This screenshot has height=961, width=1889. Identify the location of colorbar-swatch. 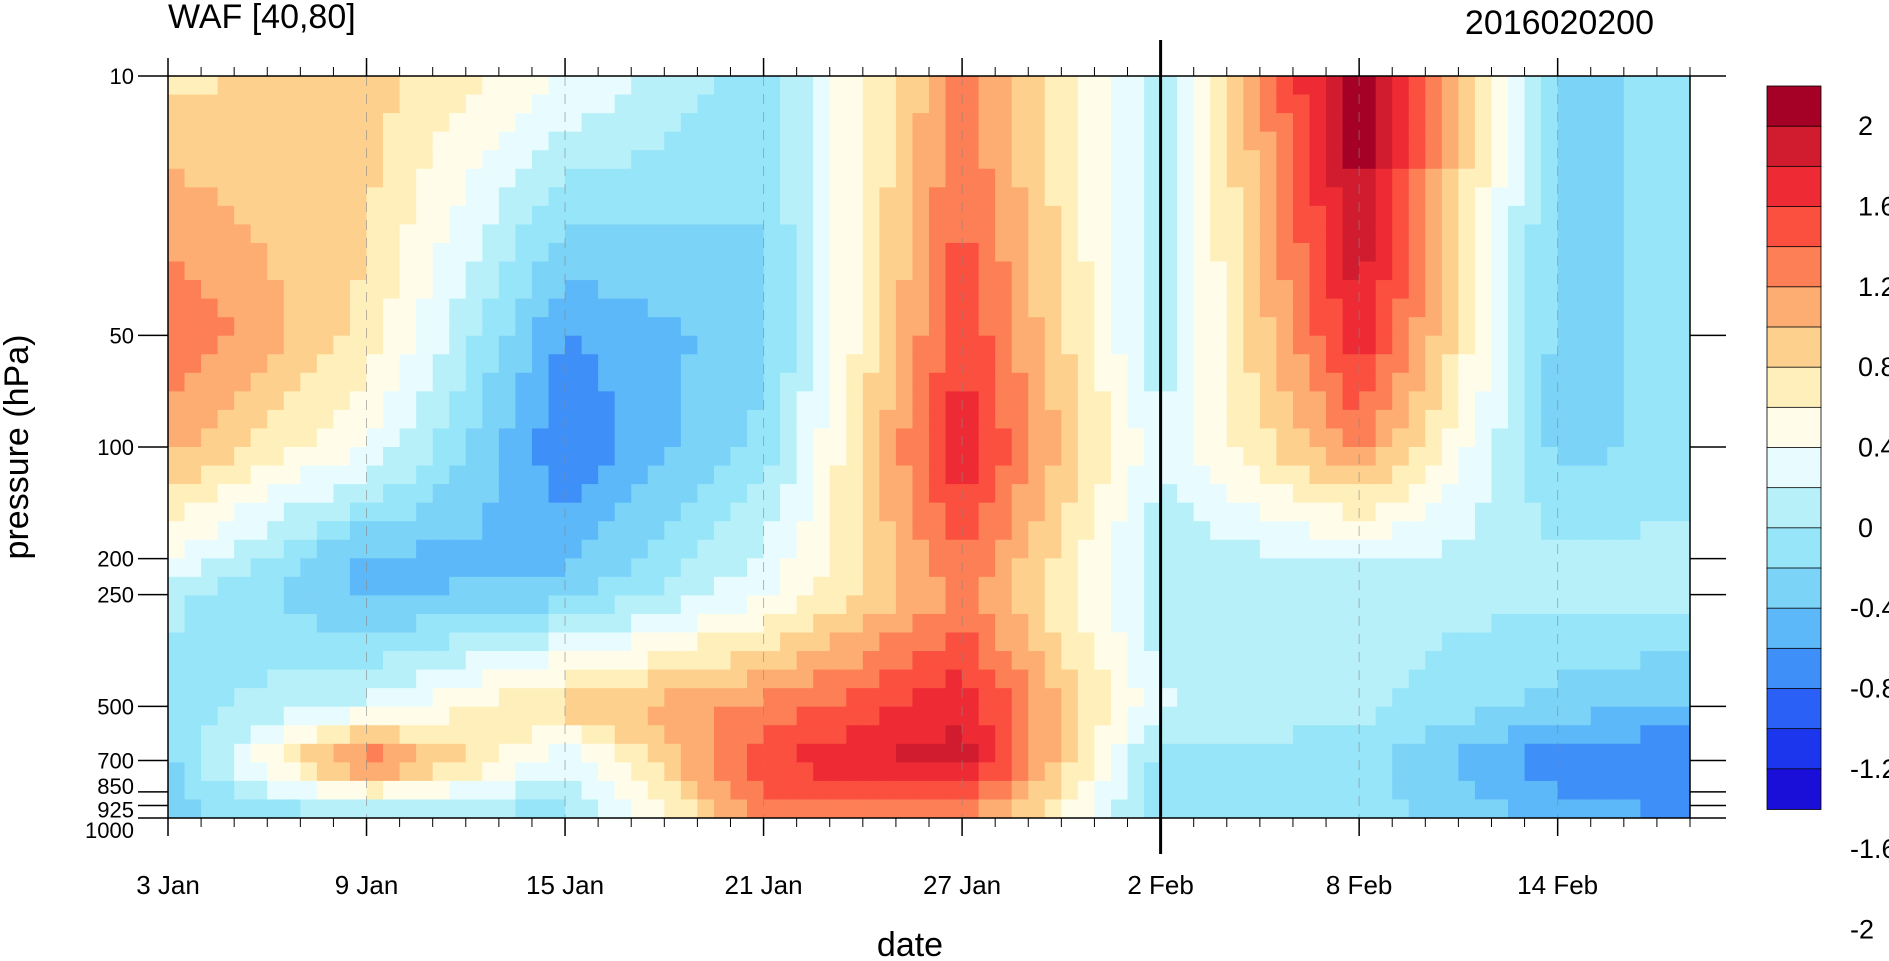
(1794, 468).